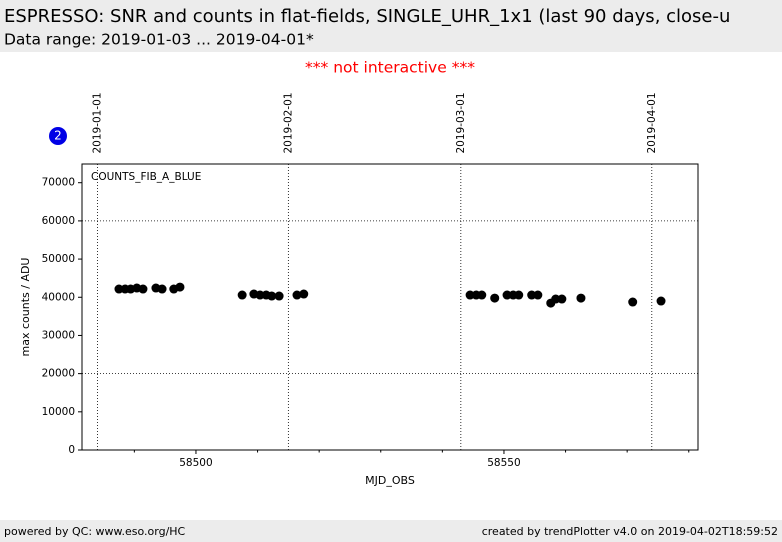 This screenshot has height=542, width=782. What do you see at coordinates (25, 307) in the screenshot?
I see `y-axis-label: max counts / ADU` at bounding box center [25, 307].